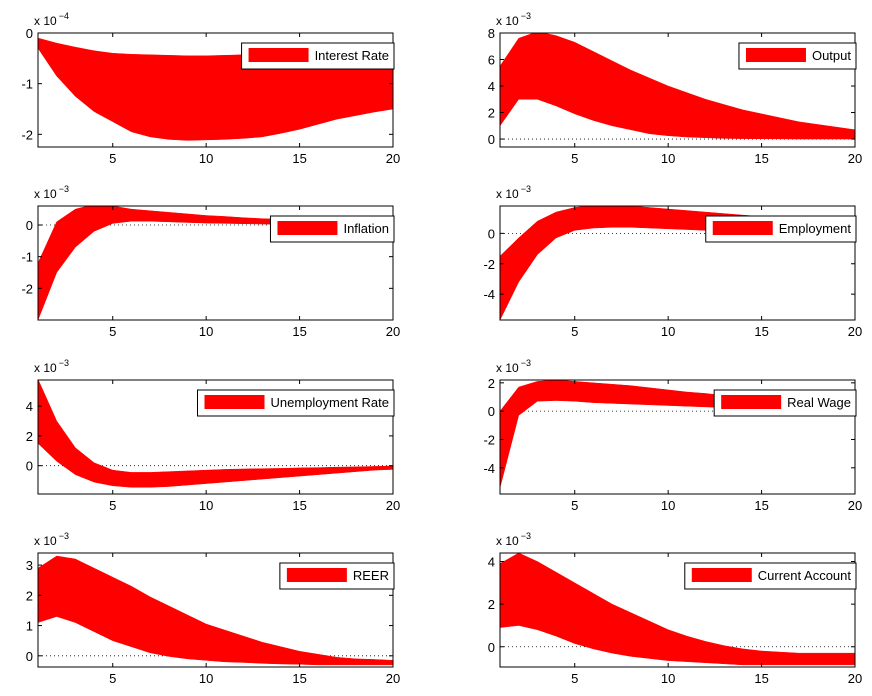  What do you see at coordinates (815, 228) in the screenshot?
I see `legend-label: Employment` at bounding box center [815, 228].